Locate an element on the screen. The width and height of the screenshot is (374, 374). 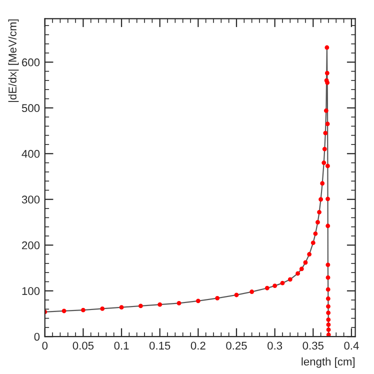
y-tick-label: 0 is located at coordinates (37, 336).